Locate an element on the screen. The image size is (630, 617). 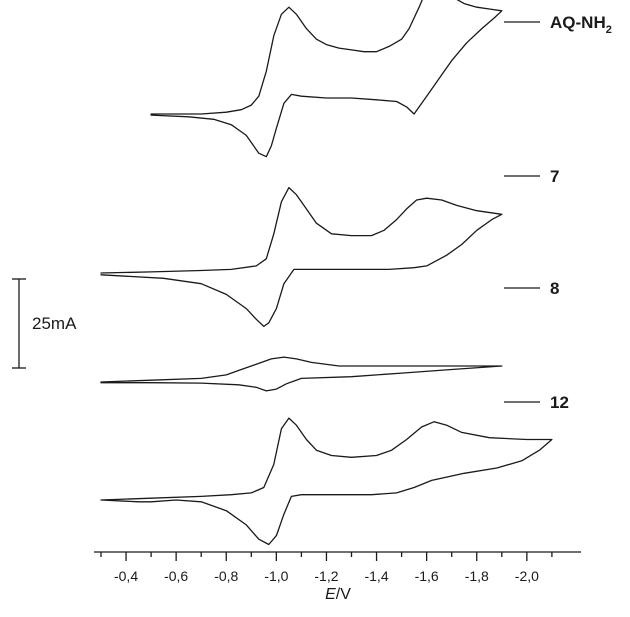
x-tick-label: -0,4 is located at coordinates (126, 576).